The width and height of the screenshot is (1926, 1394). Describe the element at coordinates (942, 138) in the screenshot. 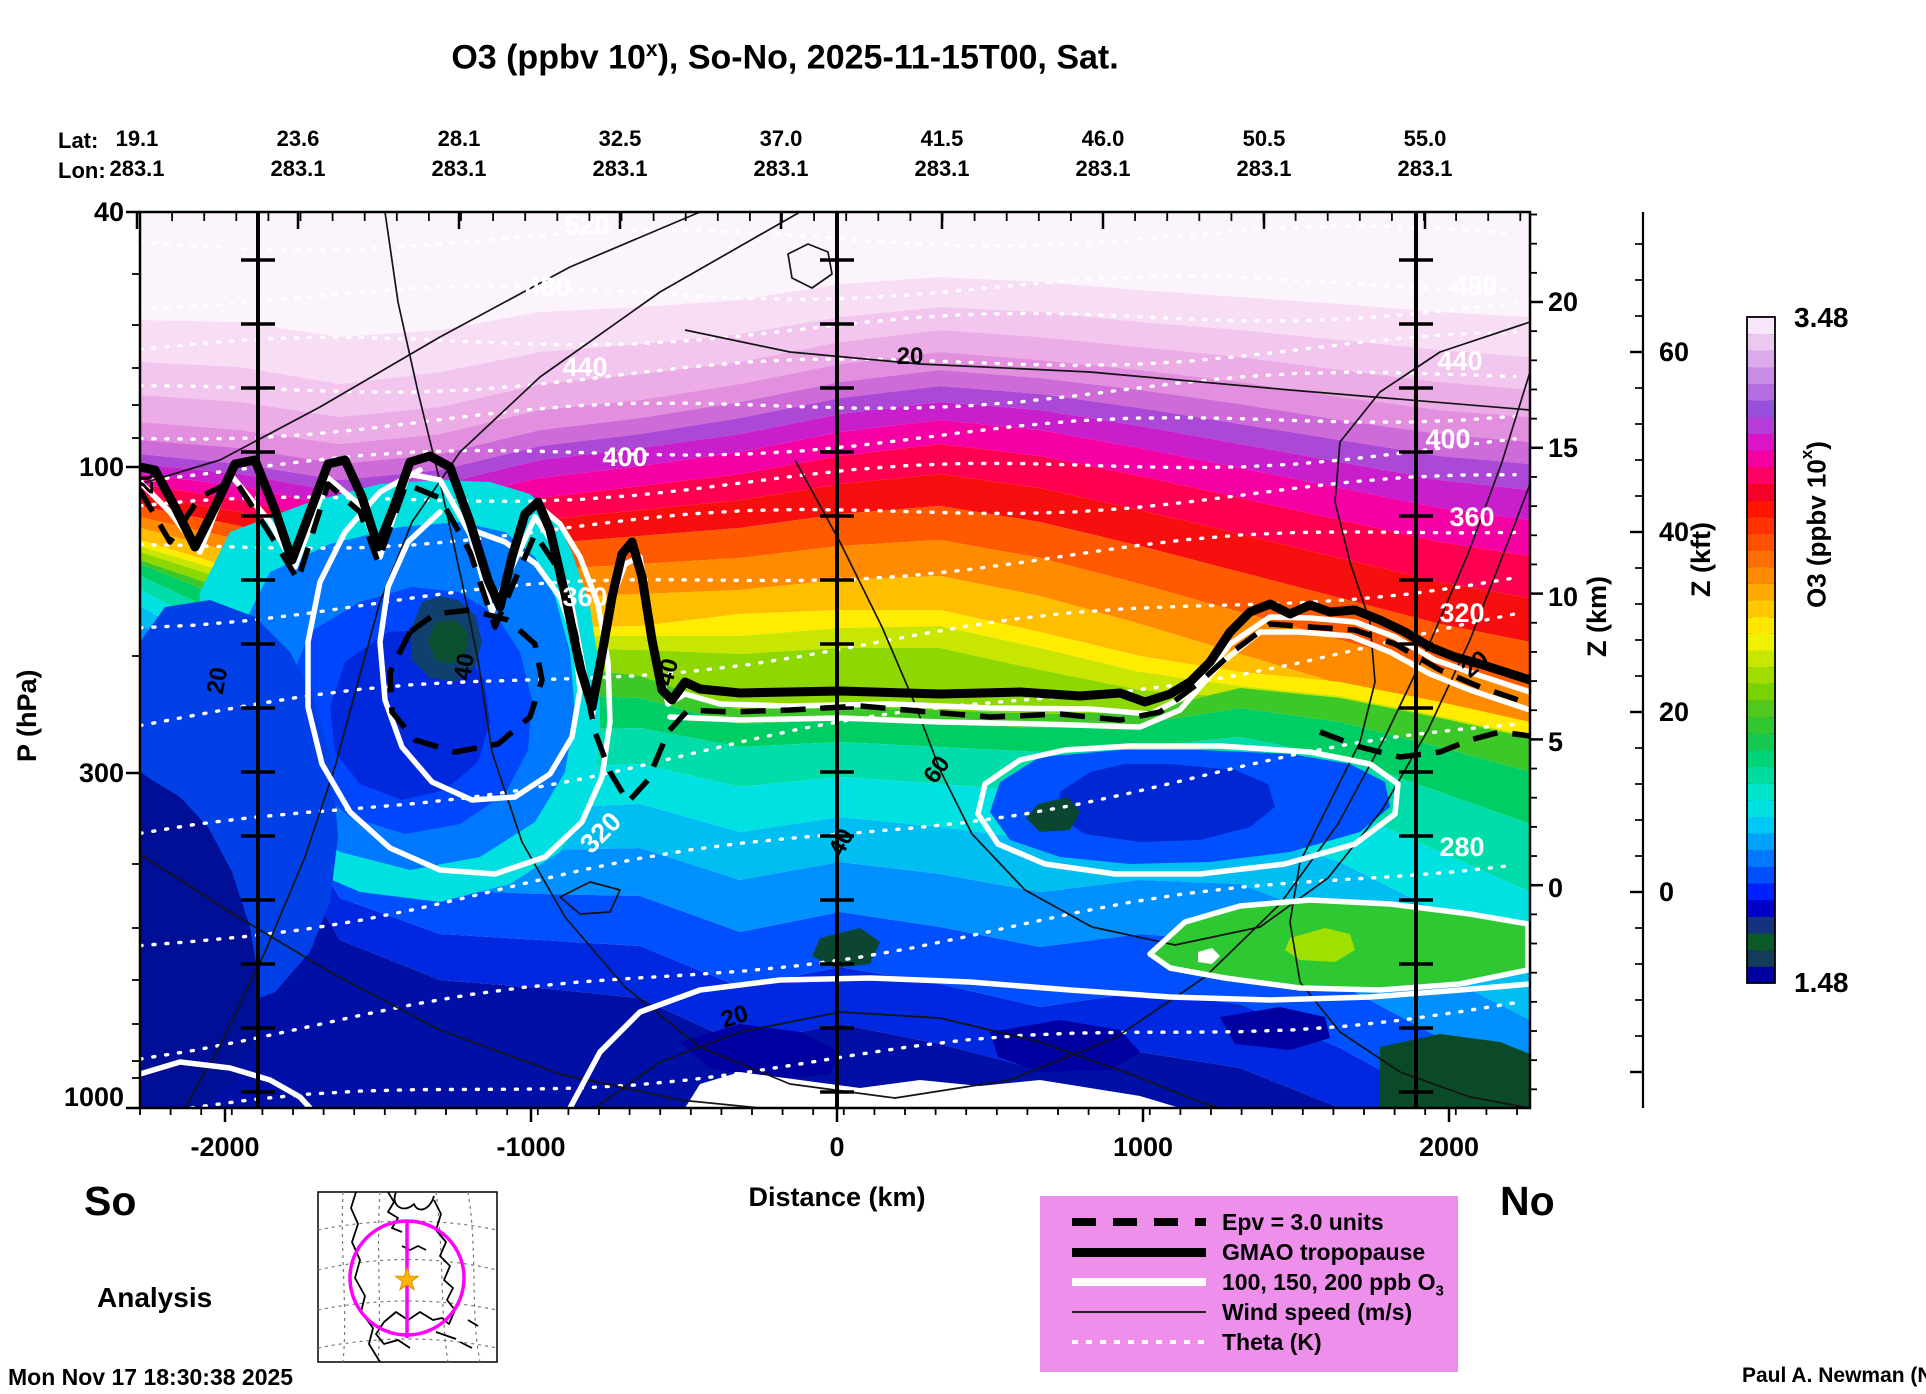

I see `svg-text: 41.5` at that location.